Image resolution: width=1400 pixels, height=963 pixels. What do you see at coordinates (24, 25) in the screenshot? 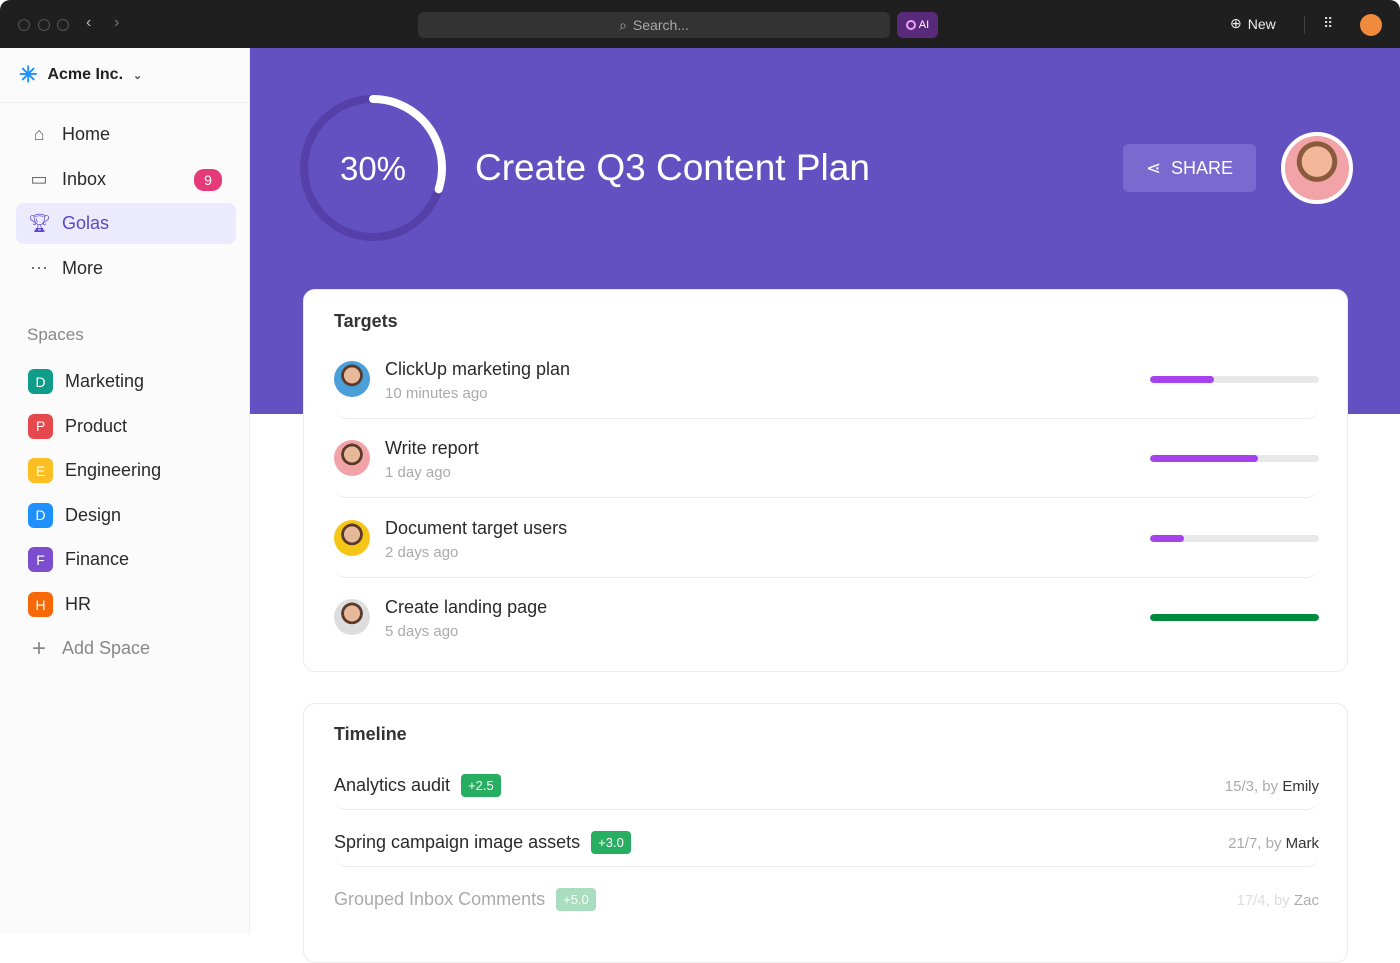
I see `window-close-button` at bounding box center [24, 25].